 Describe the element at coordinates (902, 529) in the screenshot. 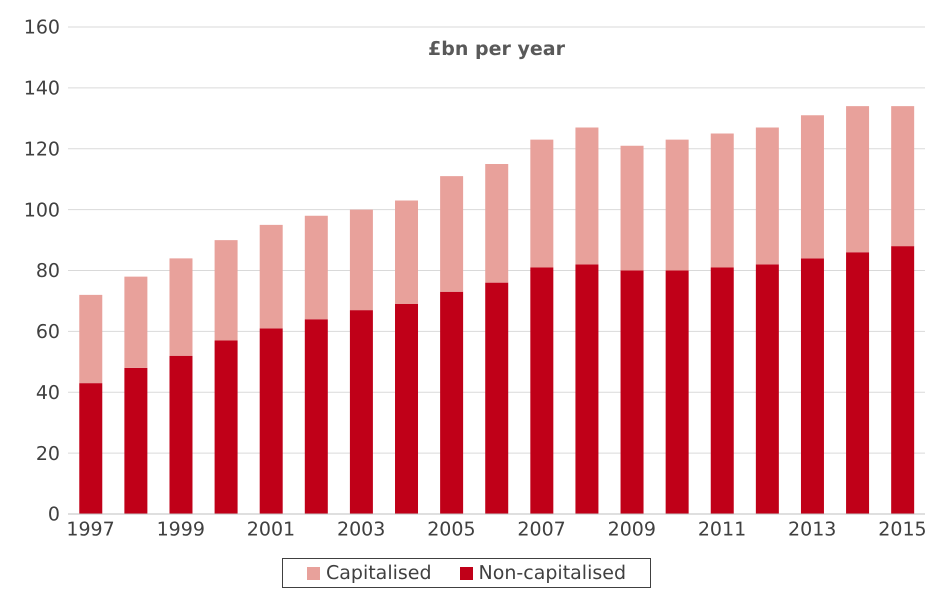

I see `x-tick-label: 2015` at that location.